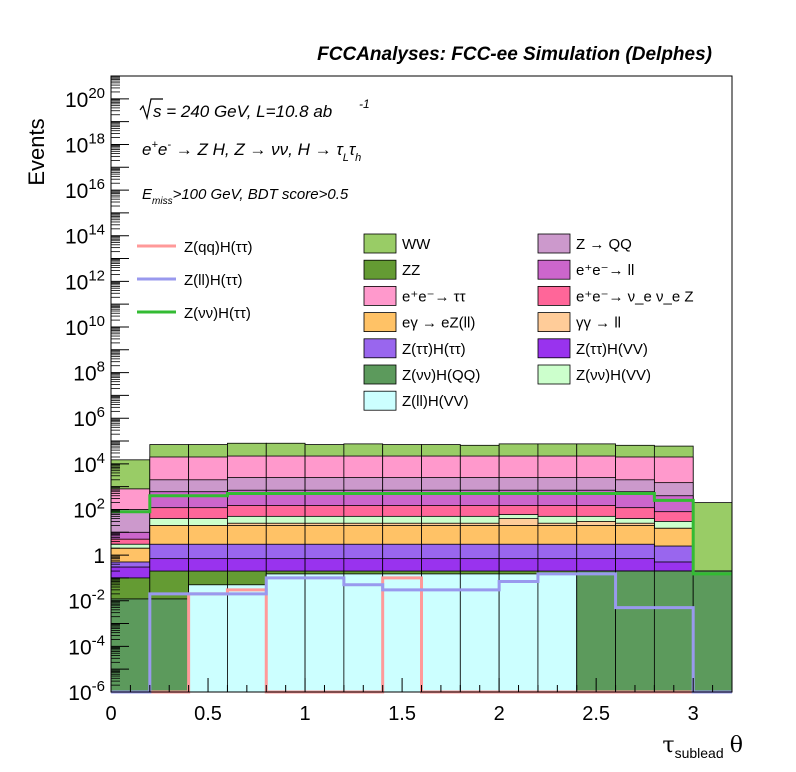 The height and width of the screenshot is (772, 796). Describe the element at coordinates (36, 151) in the screenshot. I see `y-axis-label: Events` at that location.